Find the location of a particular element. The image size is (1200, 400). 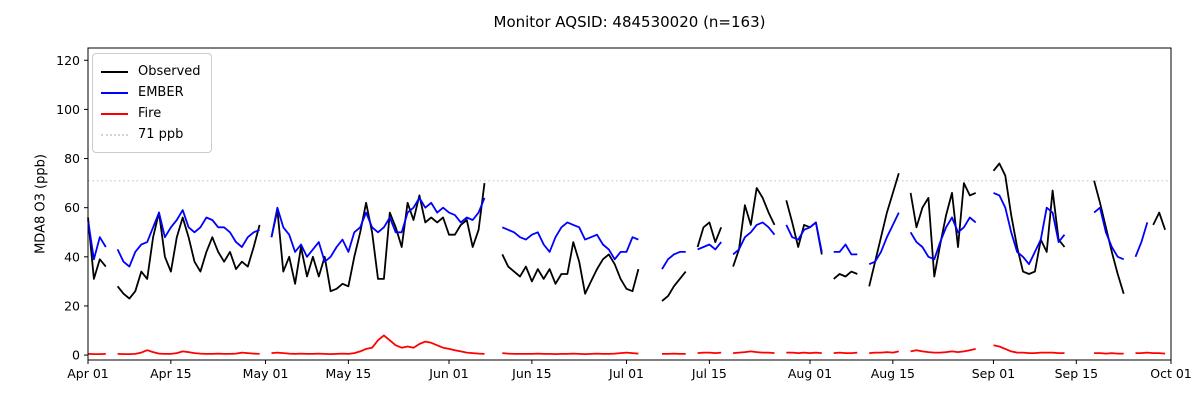

legend-label: Fire is located at coordinates (150, 113).